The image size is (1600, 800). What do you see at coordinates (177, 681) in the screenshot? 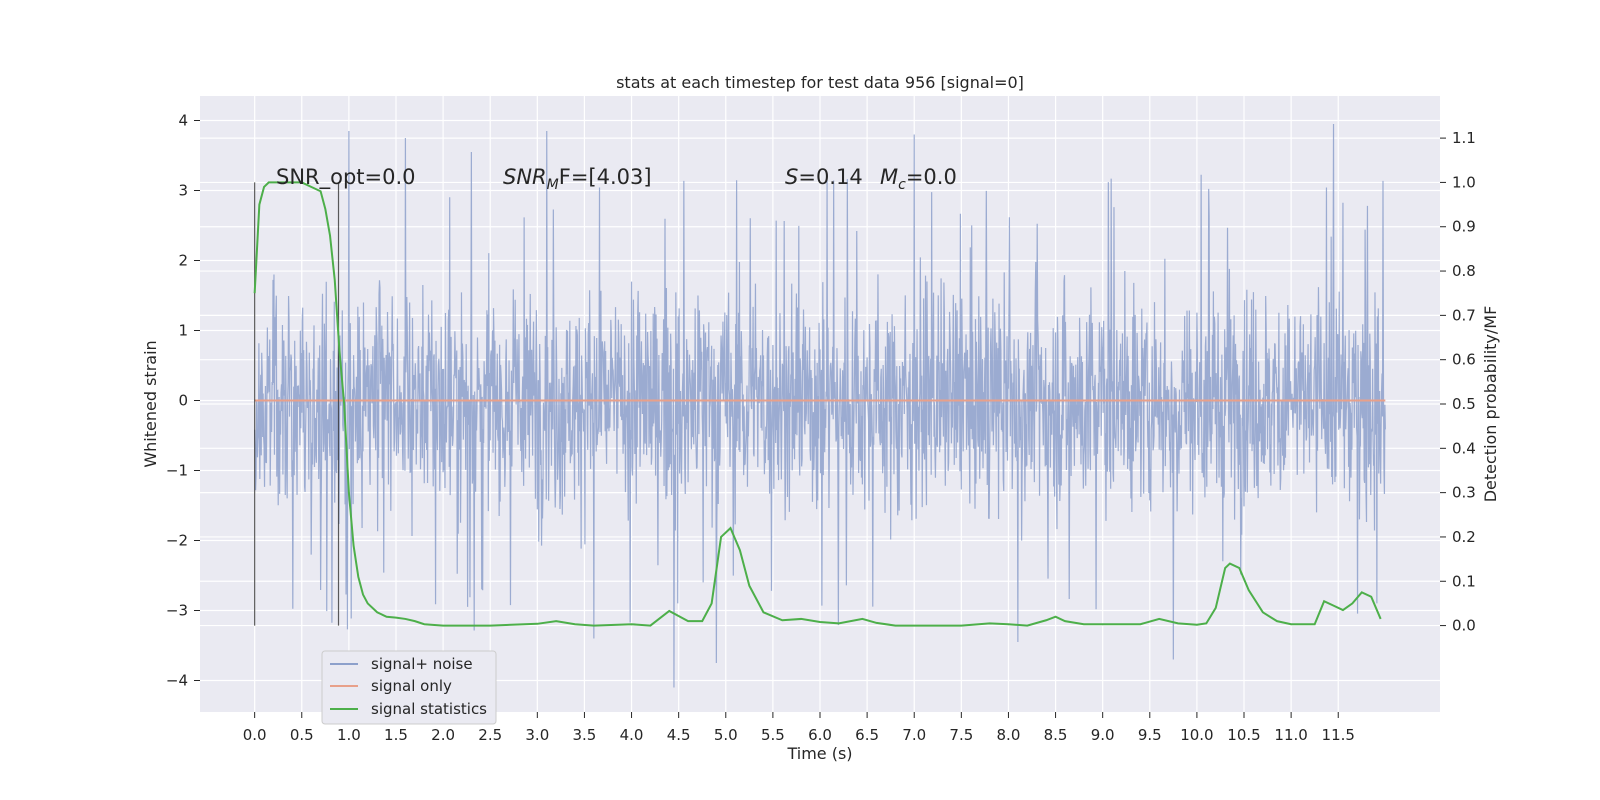
I see `y-tick-label: −4` at bounding box center [177, 681].